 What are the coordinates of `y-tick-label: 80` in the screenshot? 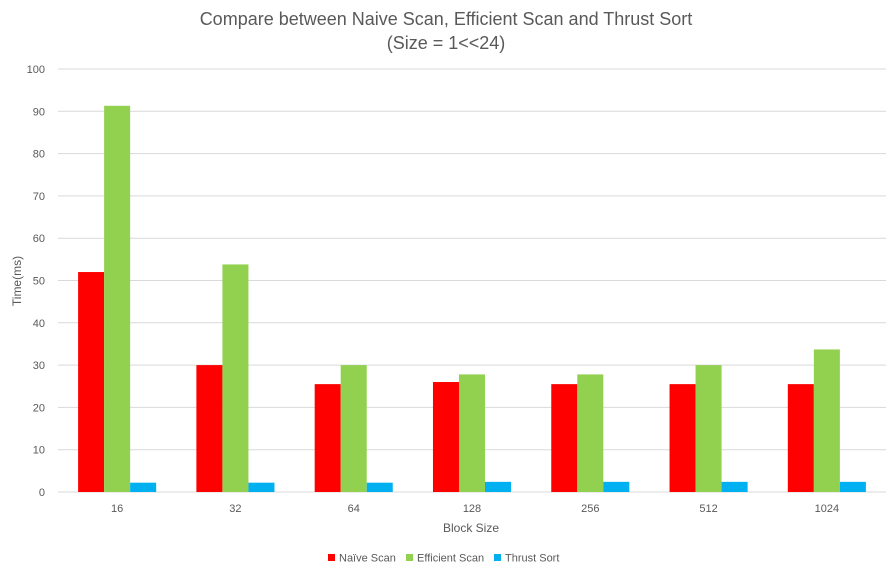 It's located at (39, 155).